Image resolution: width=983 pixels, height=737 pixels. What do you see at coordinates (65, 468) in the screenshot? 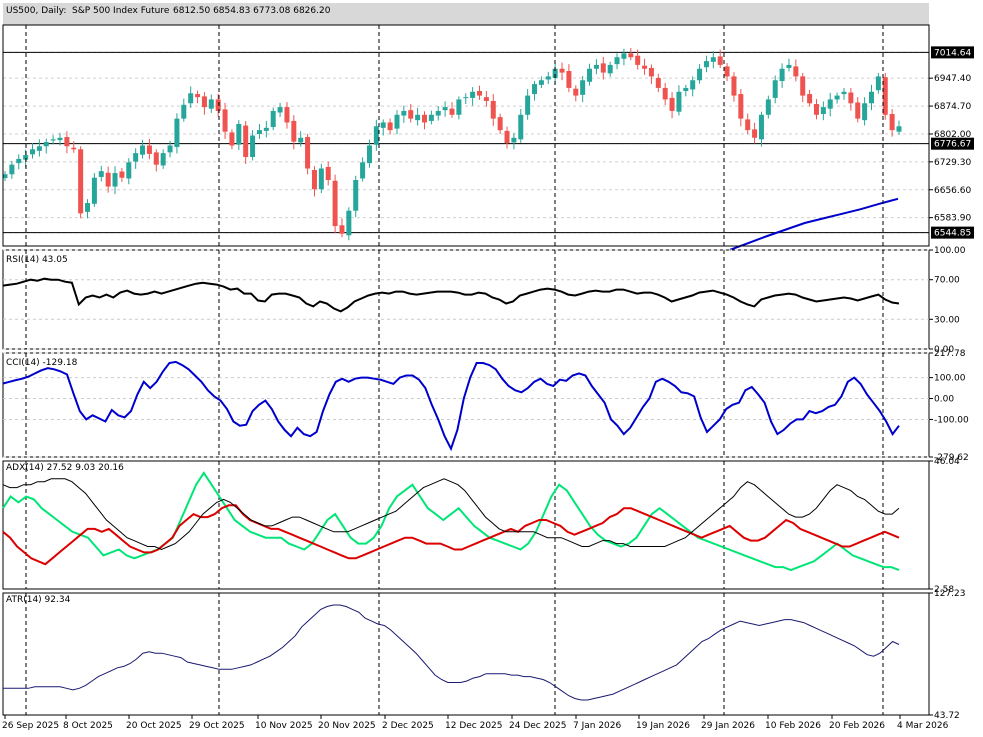
I see `adx-panel: ADX(14) 27.52 9.03 20.16` at bounding box center [65, 468].